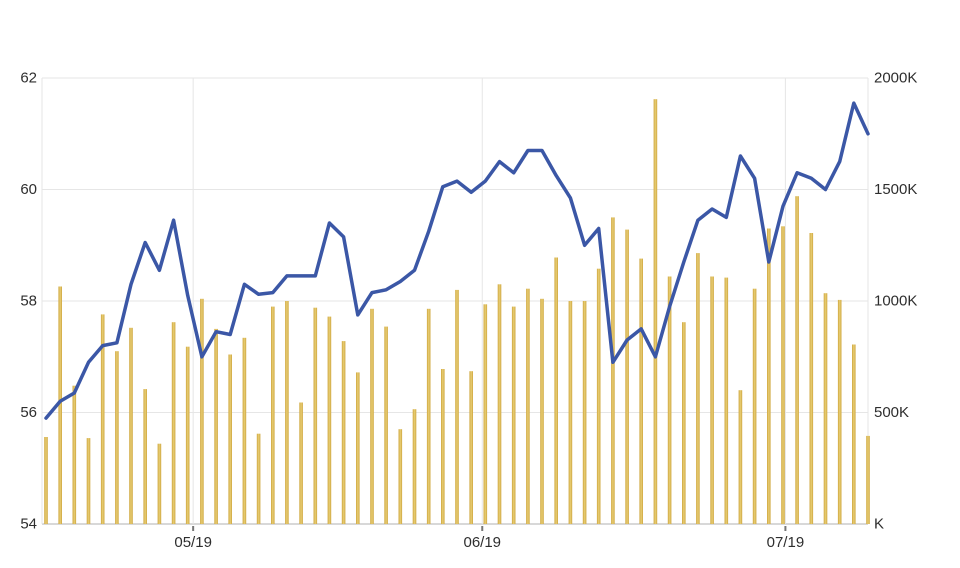 The image size is (960, 568). I want to click on volume-axis-label: 500K, so click(891, 412).